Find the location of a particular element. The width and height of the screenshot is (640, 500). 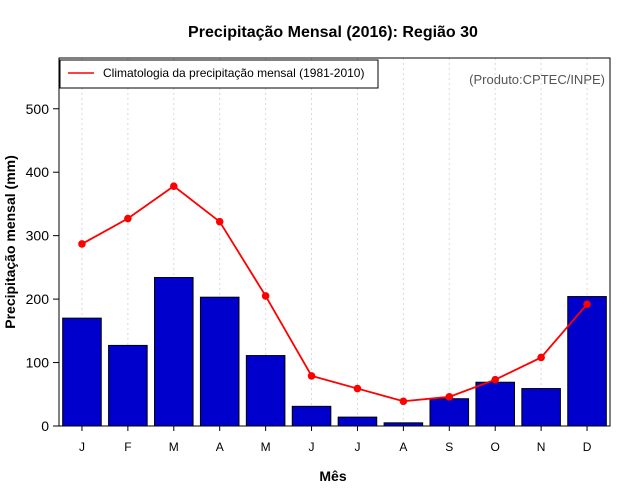

x-tick-label-5: M is located at coordinates (266, 447).